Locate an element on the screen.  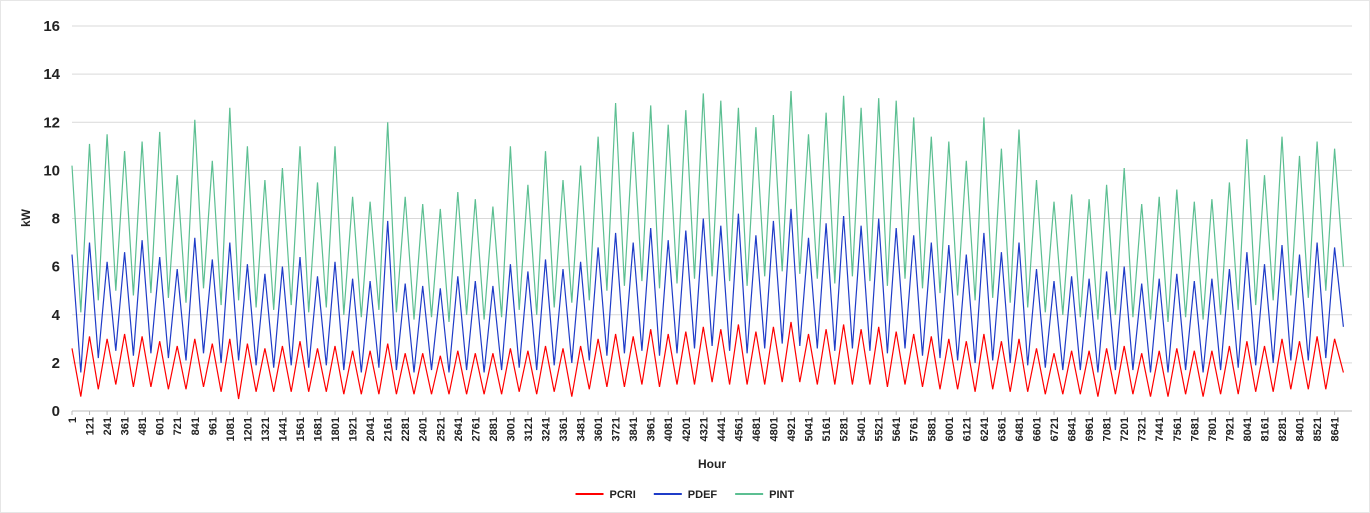
x-tick-label: 4081 is located at coordinates (669, 429).